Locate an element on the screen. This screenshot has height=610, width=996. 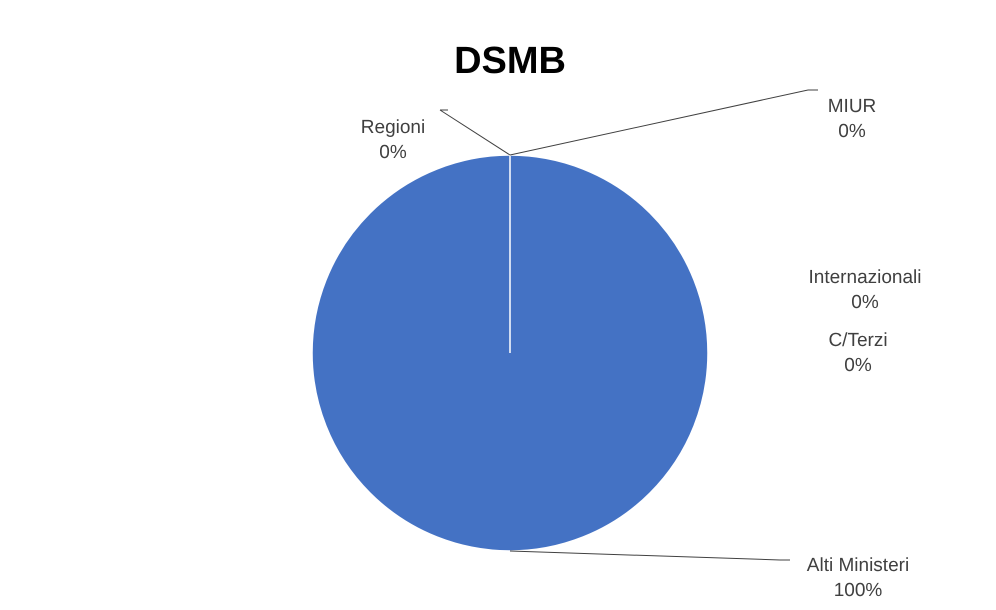
chart-title: DSMB is located at coordinates (510, 61).